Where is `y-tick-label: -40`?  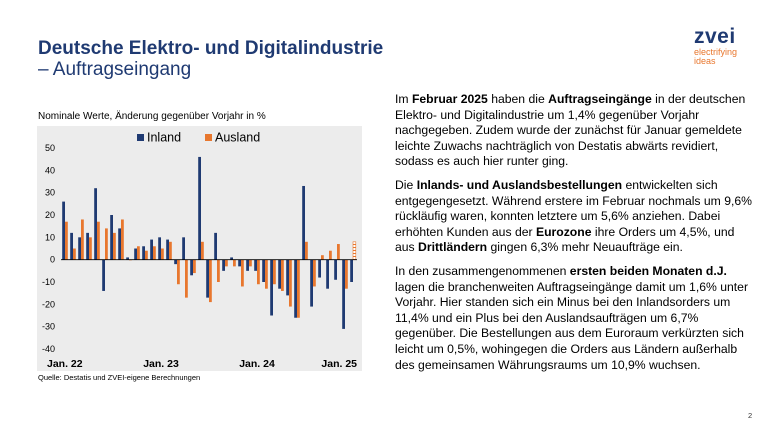 y-tick-label: -40 is located at coordinates (48, 349).